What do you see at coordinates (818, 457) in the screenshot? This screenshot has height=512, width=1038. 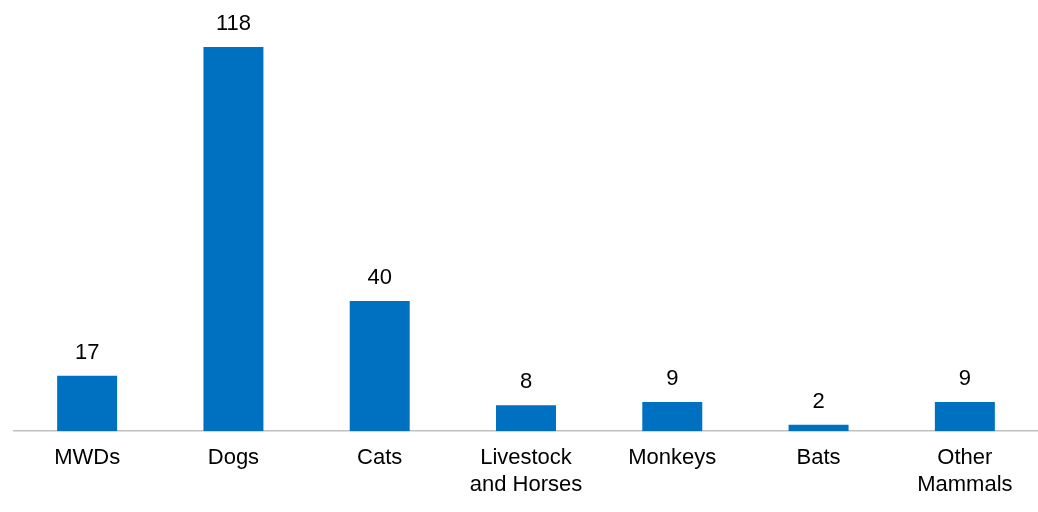 I see `x-tick-label: Bats` at bounding box center [818, 457].